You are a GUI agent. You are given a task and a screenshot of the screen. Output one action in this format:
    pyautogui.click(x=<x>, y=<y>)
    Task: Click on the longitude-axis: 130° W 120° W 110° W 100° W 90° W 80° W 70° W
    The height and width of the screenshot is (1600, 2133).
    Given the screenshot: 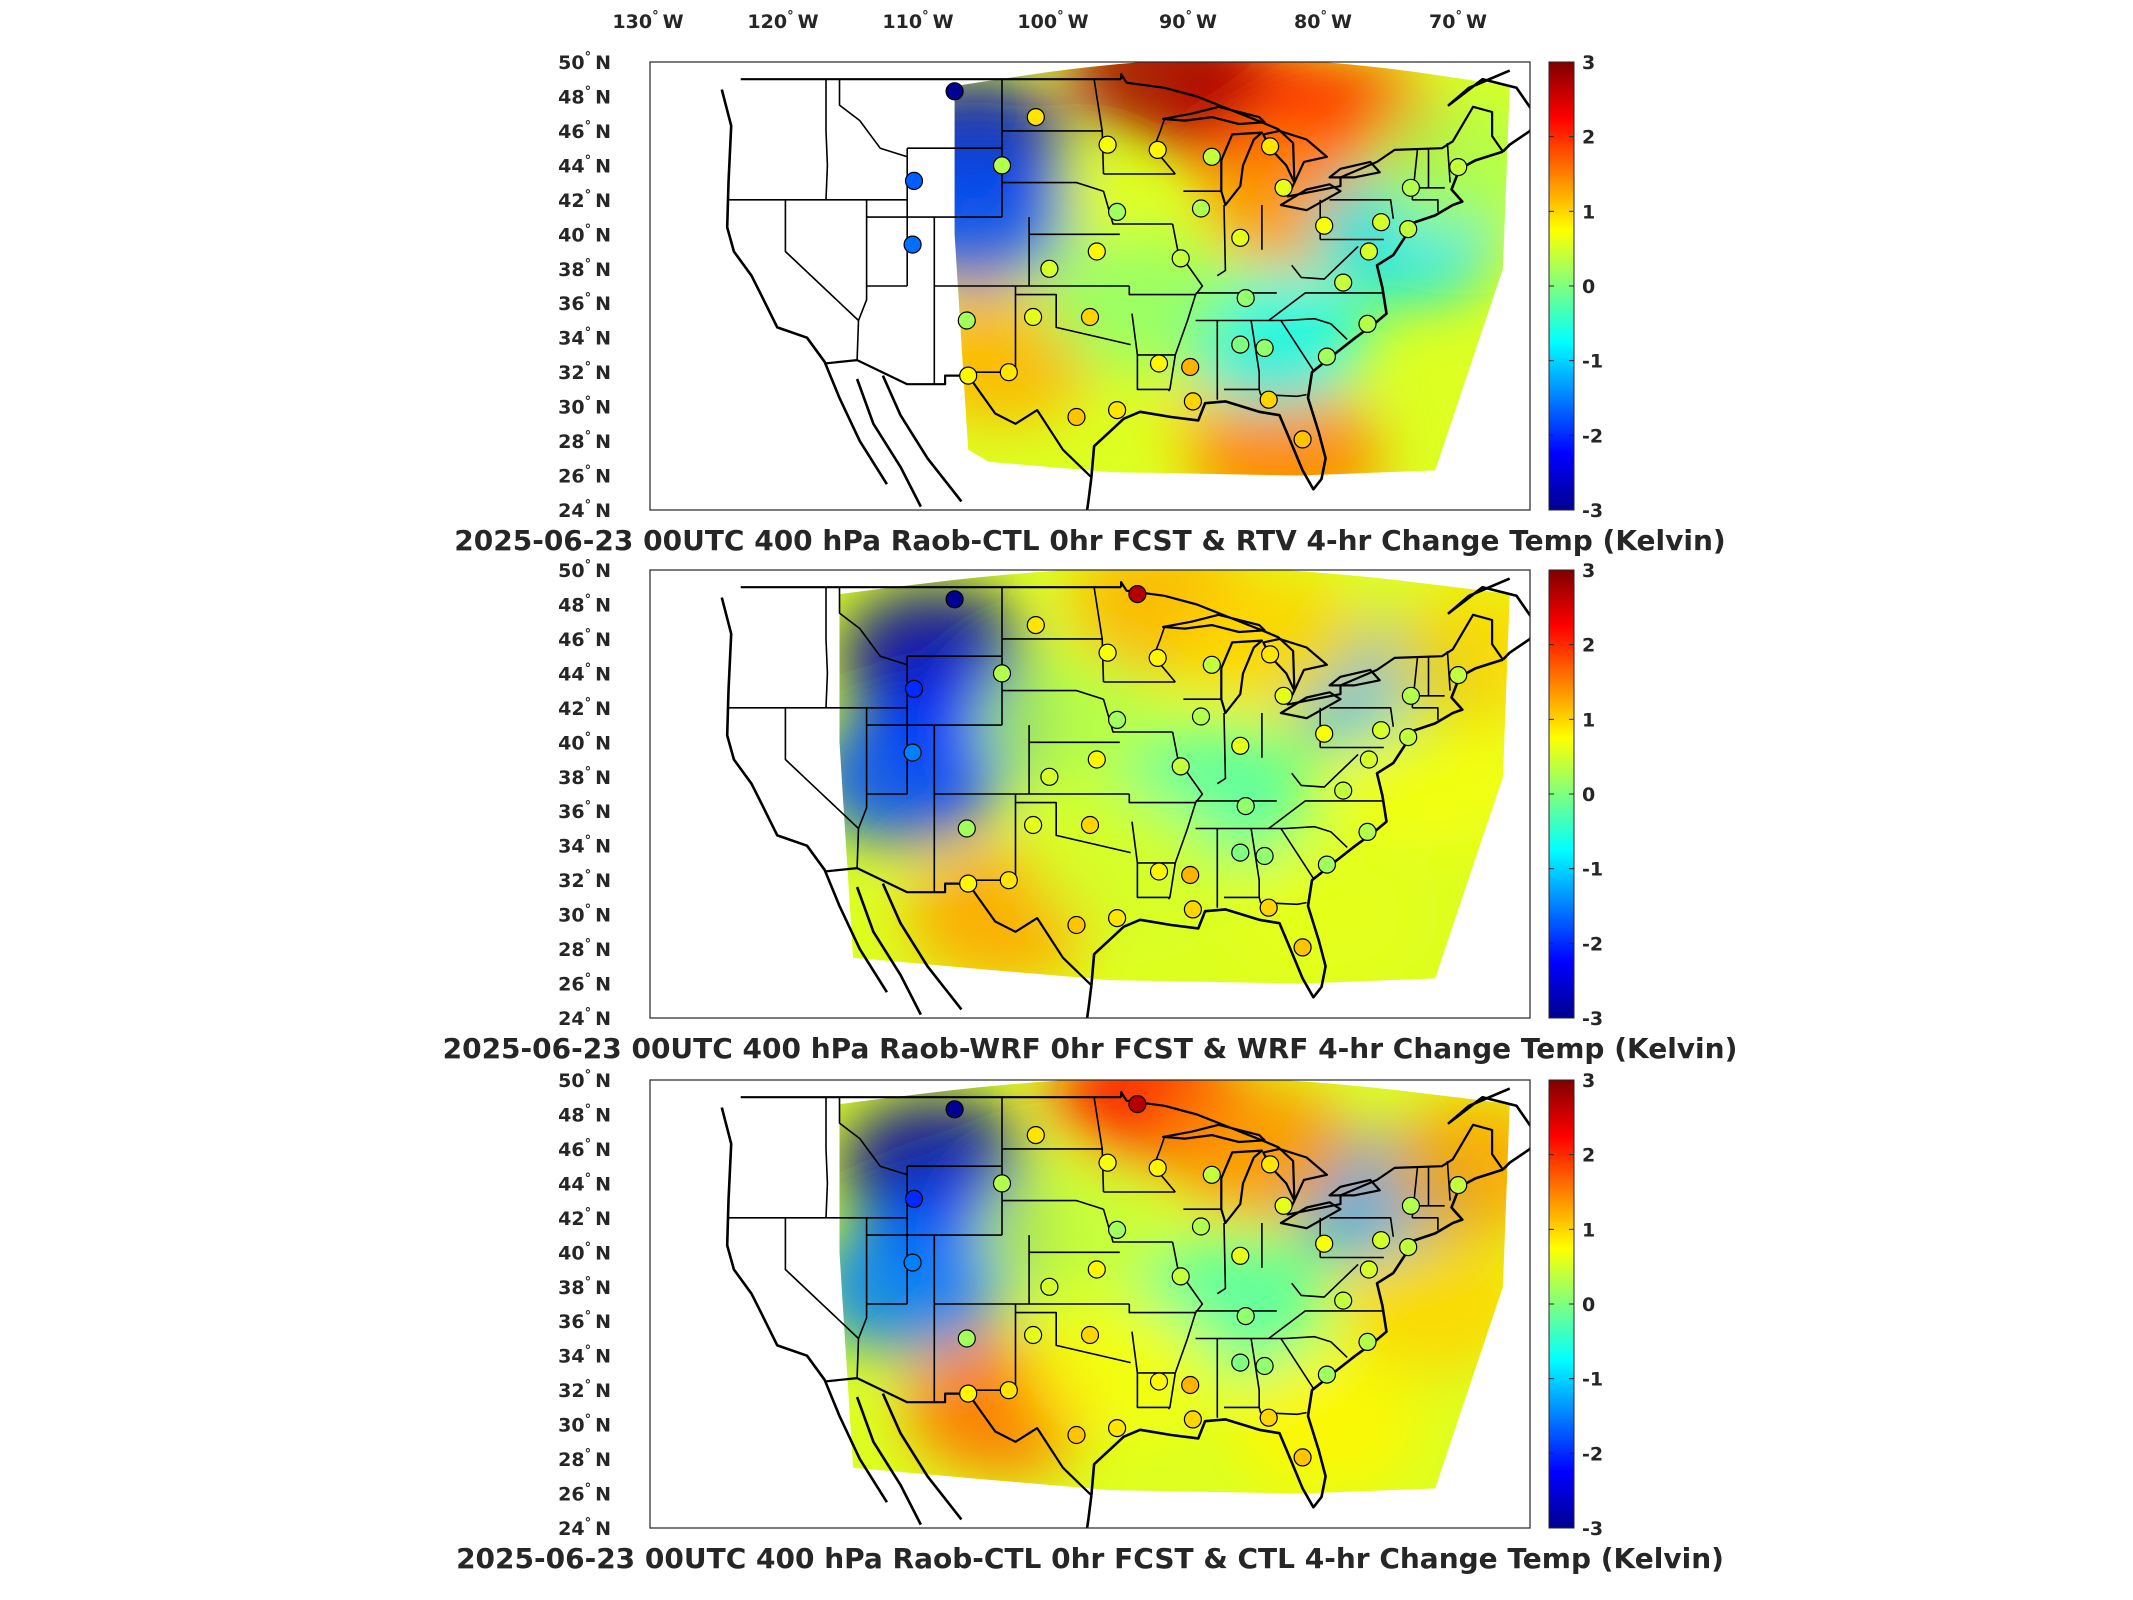 What is the action you would take?
    pyautogui.click(x=1049, y=21)
    